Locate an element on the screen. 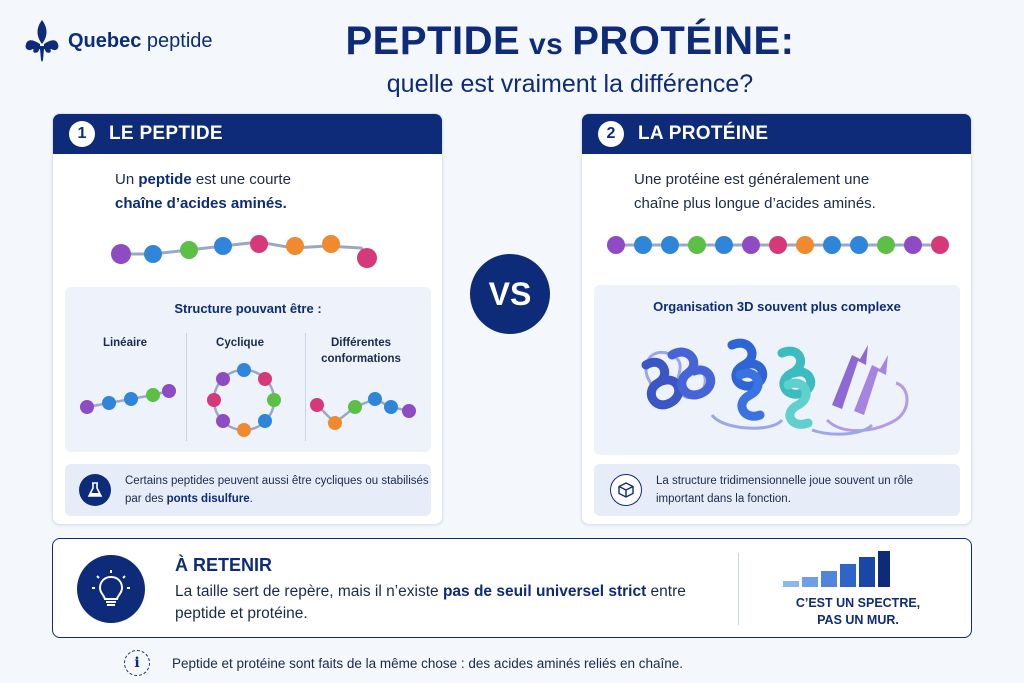 The width and height of the screenshot is (1024, 683). protein-3d-structure-illustration is located at coordinates (775, 387).